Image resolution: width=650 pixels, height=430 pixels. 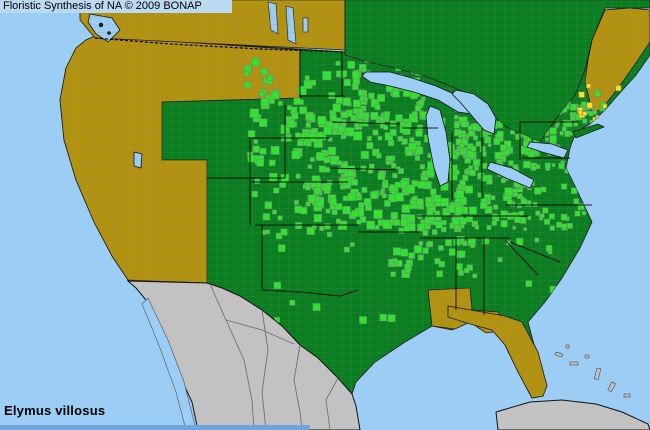 What do you see at coordinates (102, 6) in the screenshot?
I see `map-title: Floristic Synthesis of NA © 2009 BONAP` at bounding box center [102, 6].